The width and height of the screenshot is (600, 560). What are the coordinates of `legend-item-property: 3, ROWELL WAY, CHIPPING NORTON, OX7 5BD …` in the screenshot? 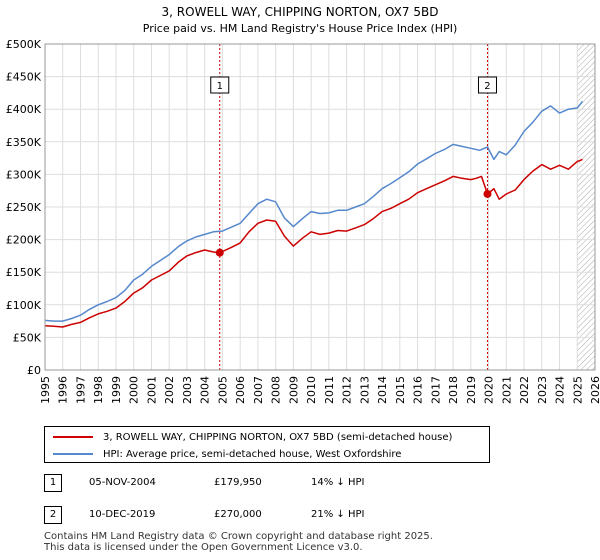 It's located at (252, 437).